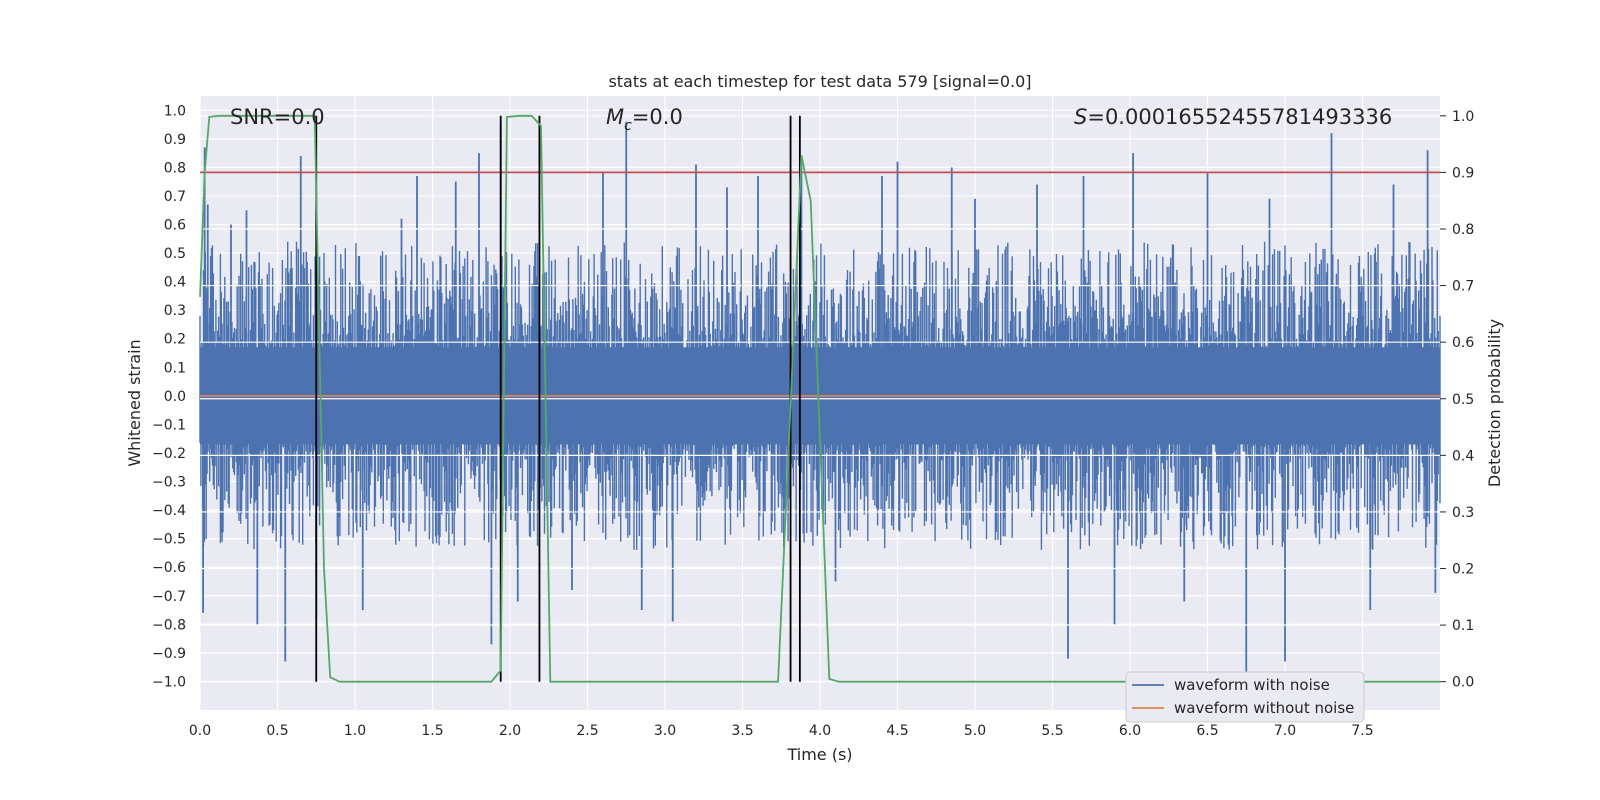 This screenshot has height=800, width=1600. I want to click on y-tick-label: 0.9, so click(175, 140).